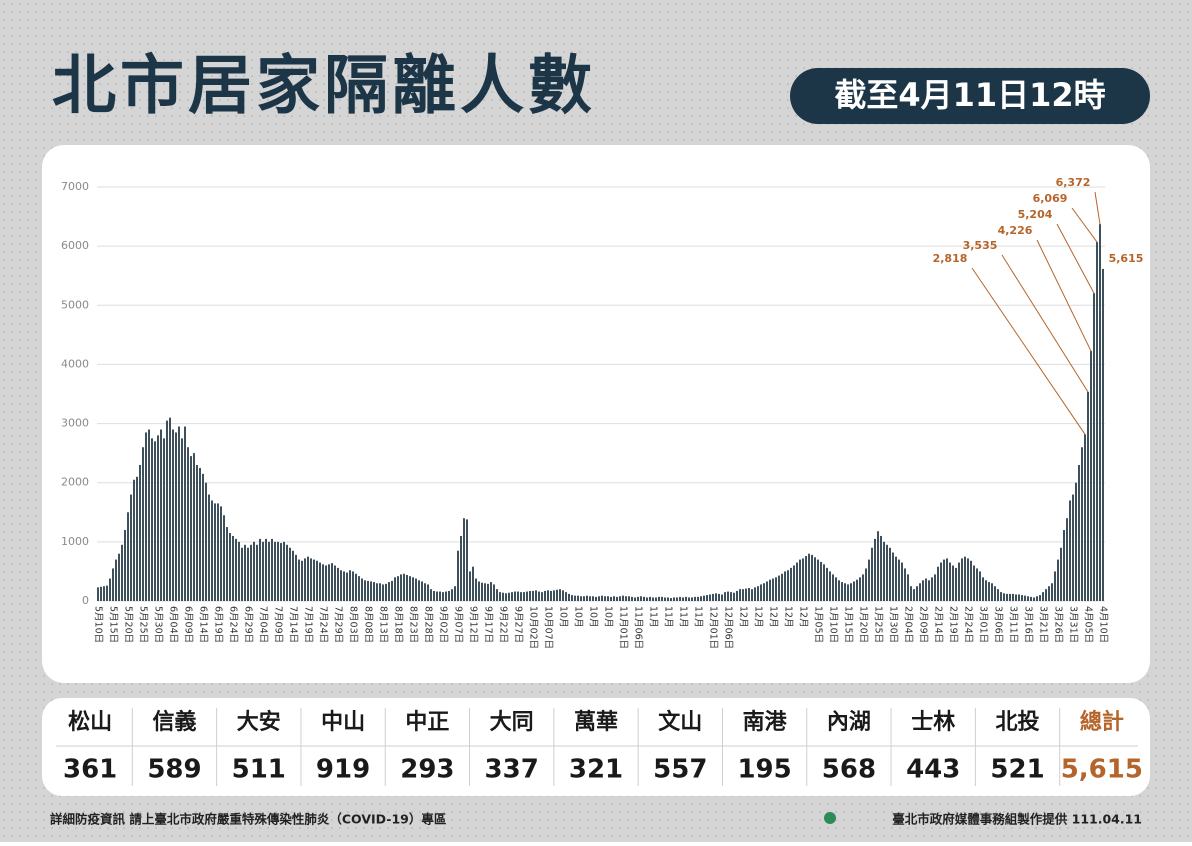  What do you see at coordinates (933, 770) in the screenshot?
I see `table-cell: 443` at bounding box center [933, 770].